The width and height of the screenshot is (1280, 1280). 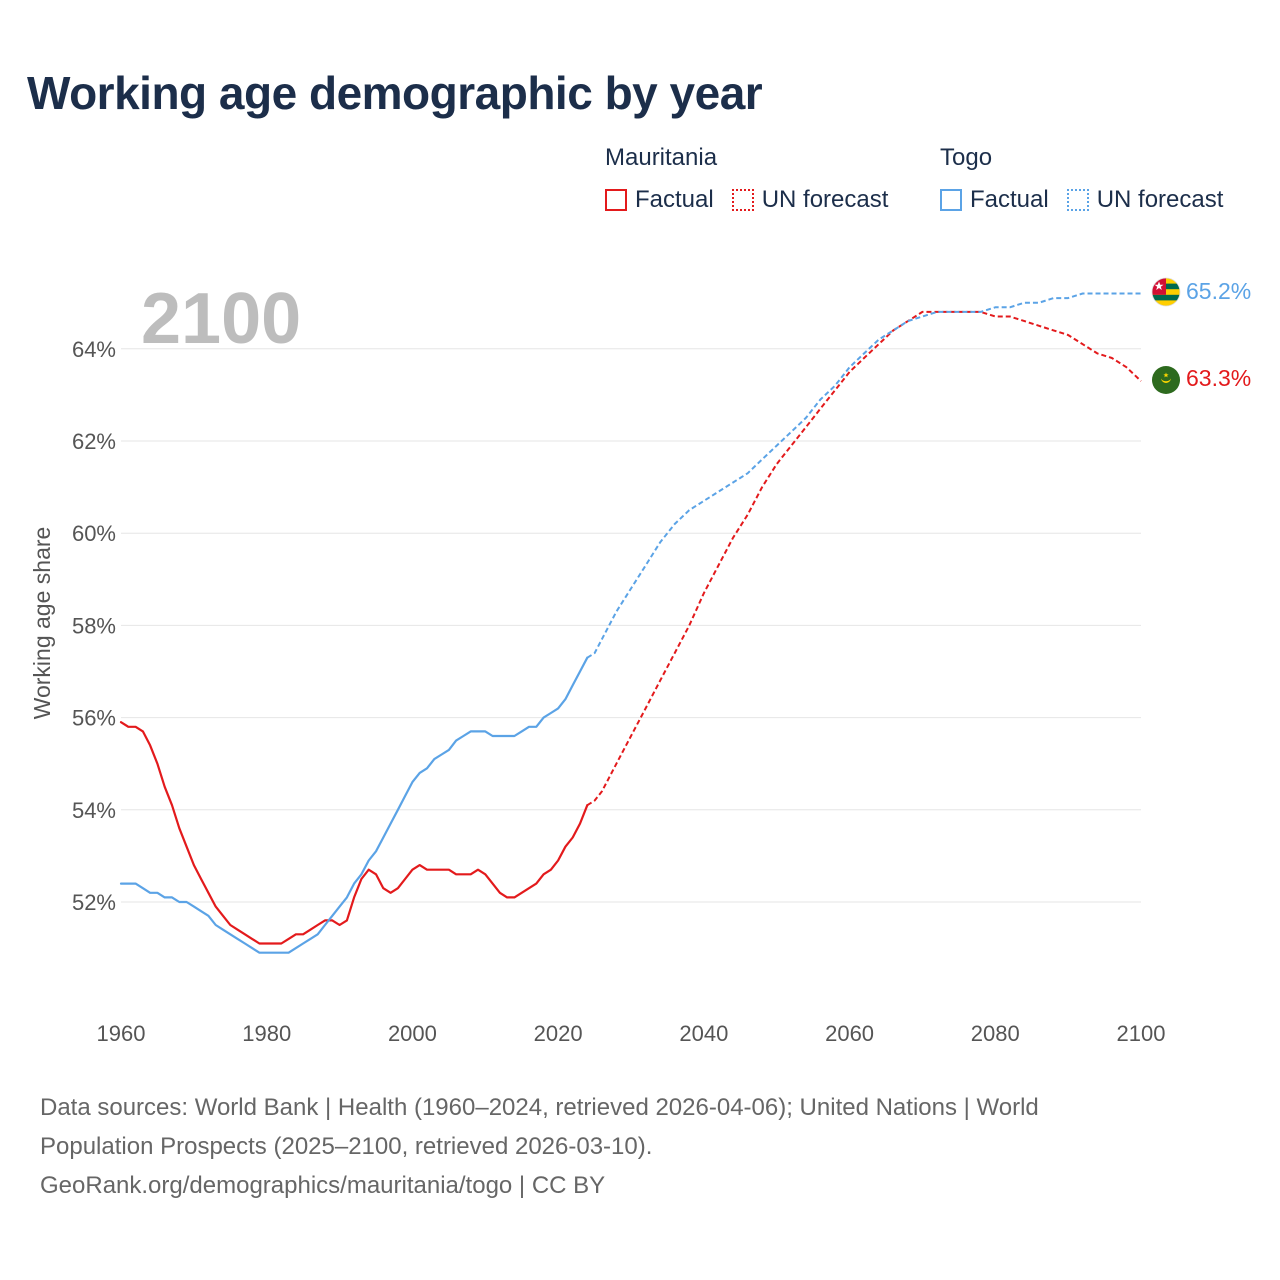 I want to click on y-tick-label: 56%, so click(x=94, y=718).